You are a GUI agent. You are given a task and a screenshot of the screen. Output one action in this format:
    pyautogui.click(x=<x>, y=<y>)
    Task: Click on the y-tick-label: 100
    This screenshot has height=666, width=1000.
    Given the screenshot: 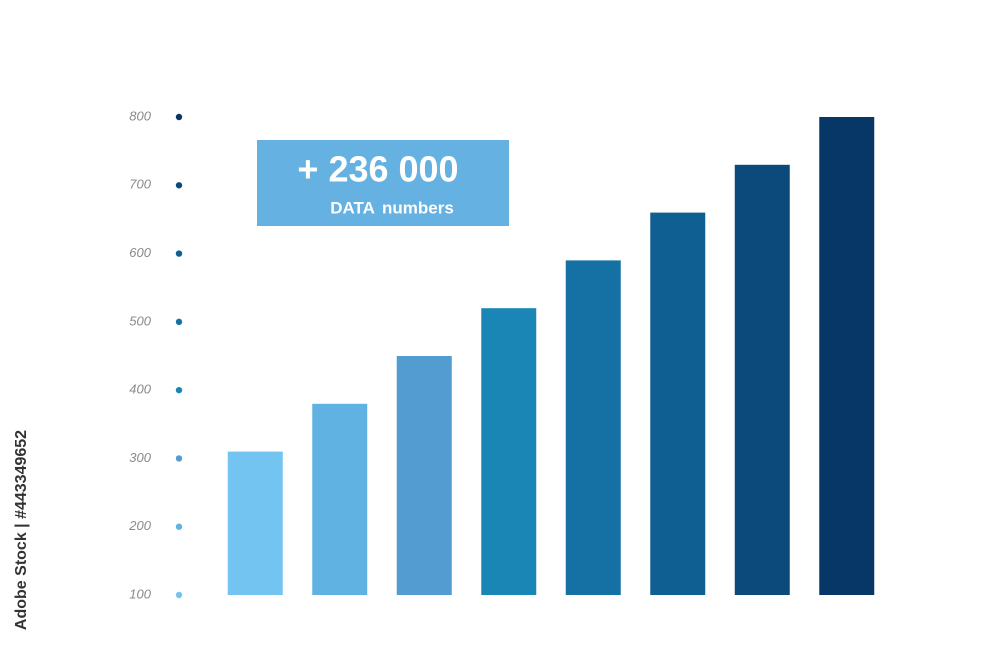 What is the action you would take?
    pyautogui.click(x=140, y=593)
    